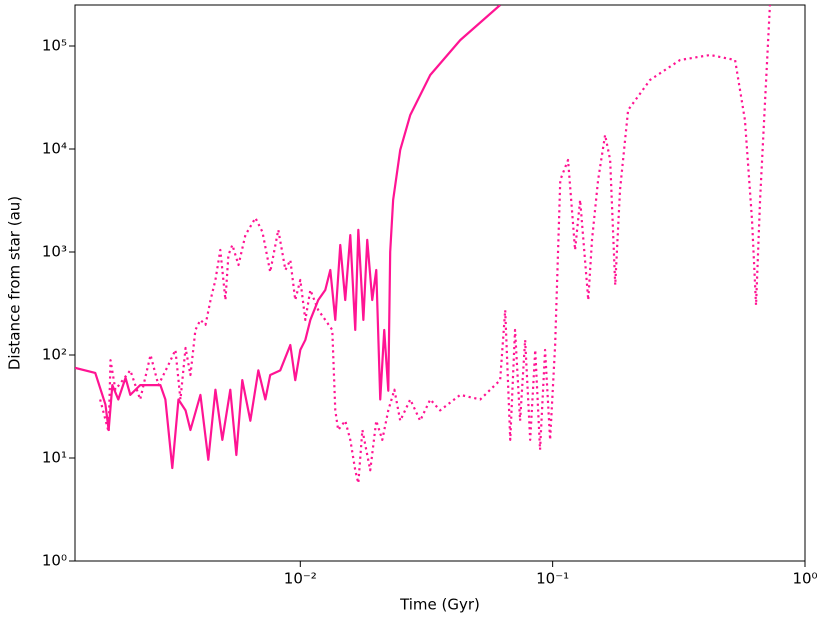 The width and height of the screenshot is (830, 623). Describe the element at coordinates (552, 579) in the screenshot. I see `x-tick-label: 10⁻¹` at that location.